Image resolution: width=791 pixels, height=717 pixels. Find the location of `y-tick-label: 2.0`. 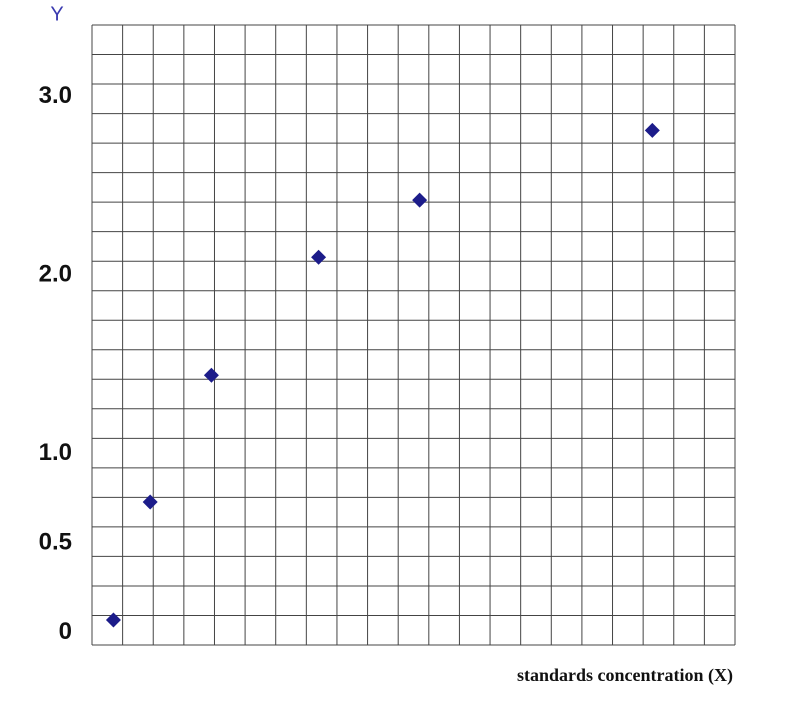

y-tick-label: 2.0 is located at coordinates (55, 273).